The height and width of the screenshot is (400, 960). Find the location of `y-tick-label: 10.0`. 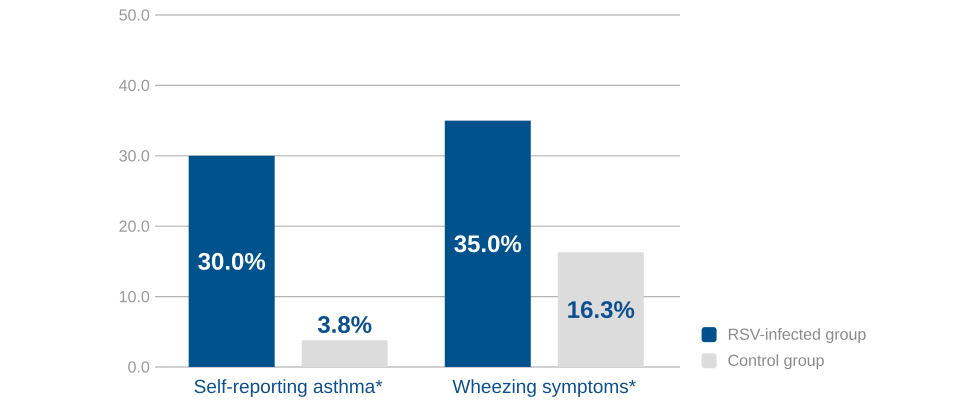

y-tick-label: 10.0 is located at coordinates (135, 296).